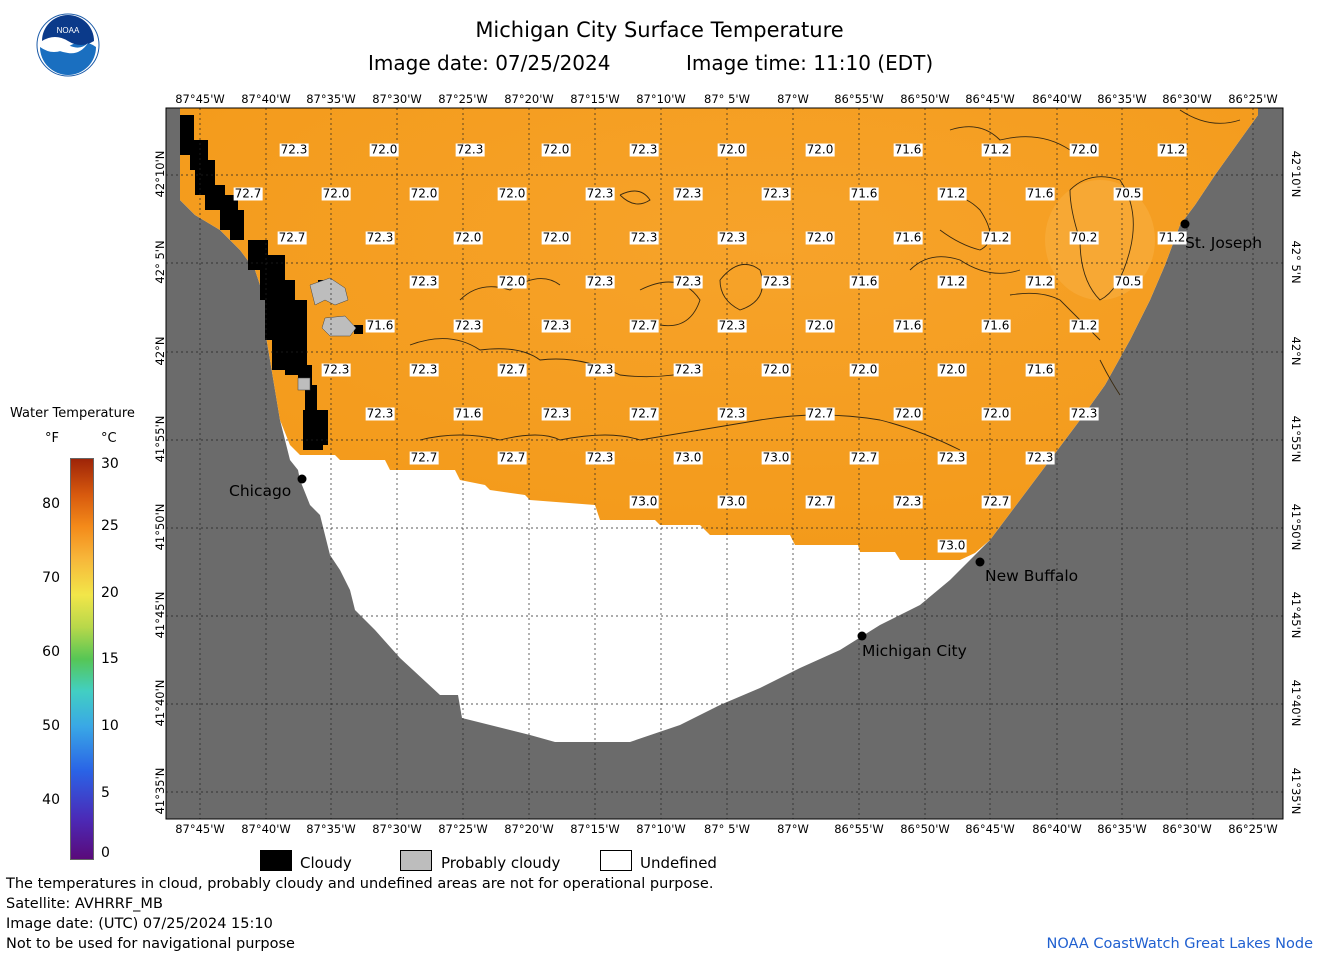  What do you see at coordinates (1179, 944) in the screenshot?
I see `footer-credit: NOAA CoastWatch Great Lakes Node` at bounding box center [1179, 944].